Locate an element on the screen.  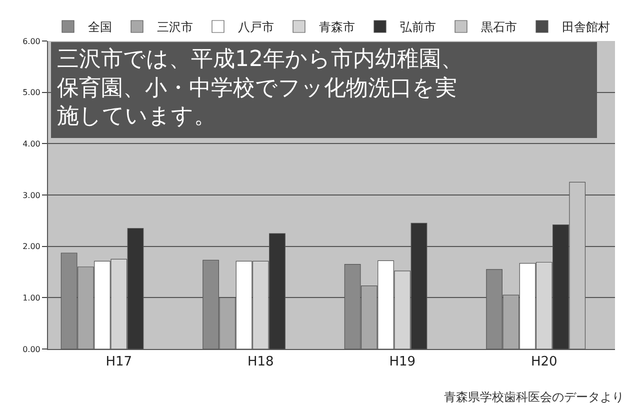
y-tick-label: 0.00 is located at coordinates (31, 349).